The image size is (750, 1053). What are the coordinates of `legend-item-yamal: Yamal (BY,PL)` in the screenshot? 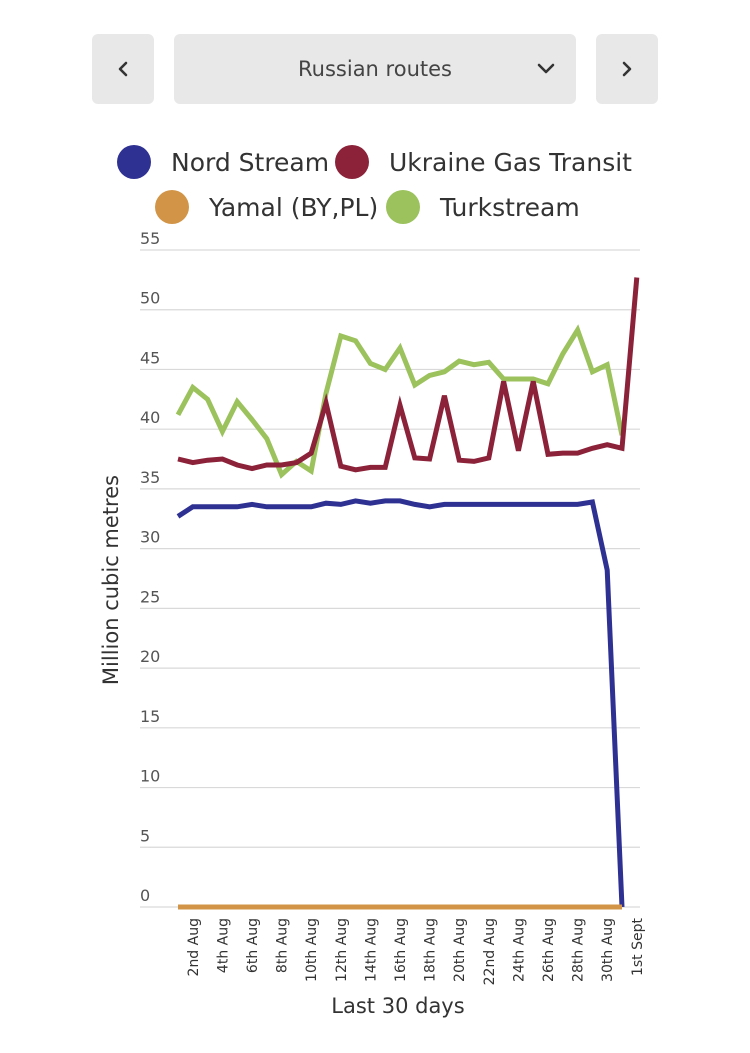 It's located at (266, 207).